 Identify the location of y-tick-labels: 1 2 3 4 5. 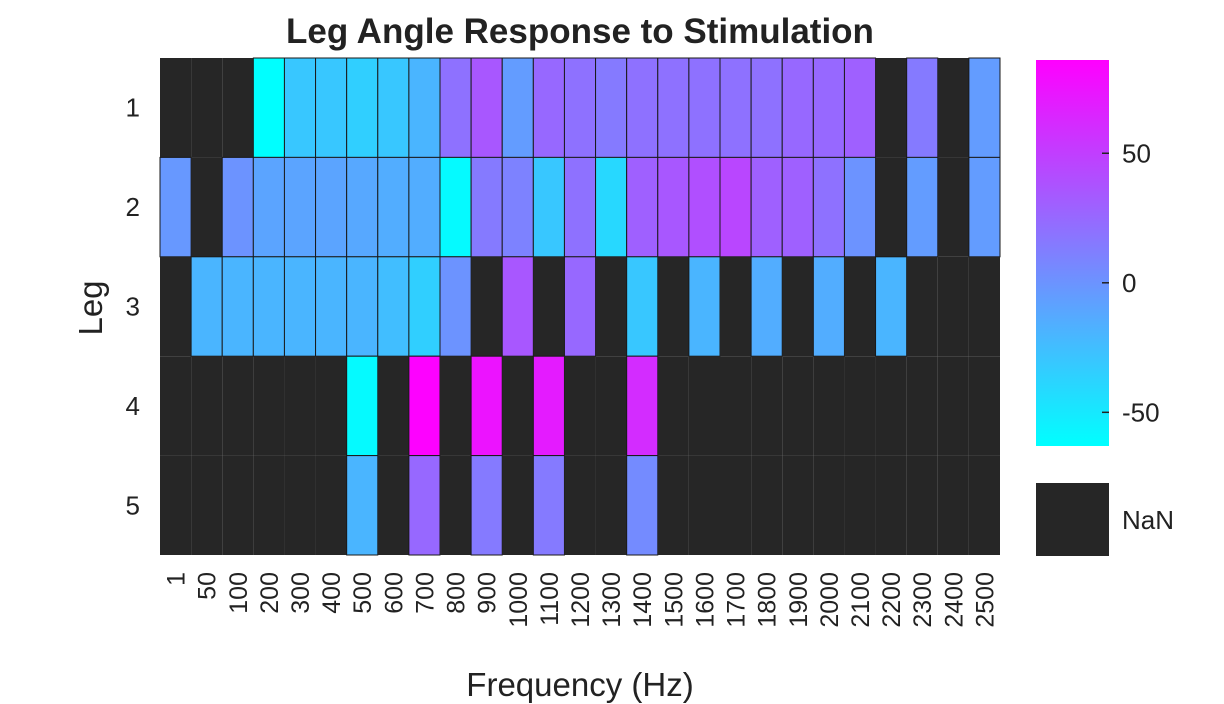
(133, 307).